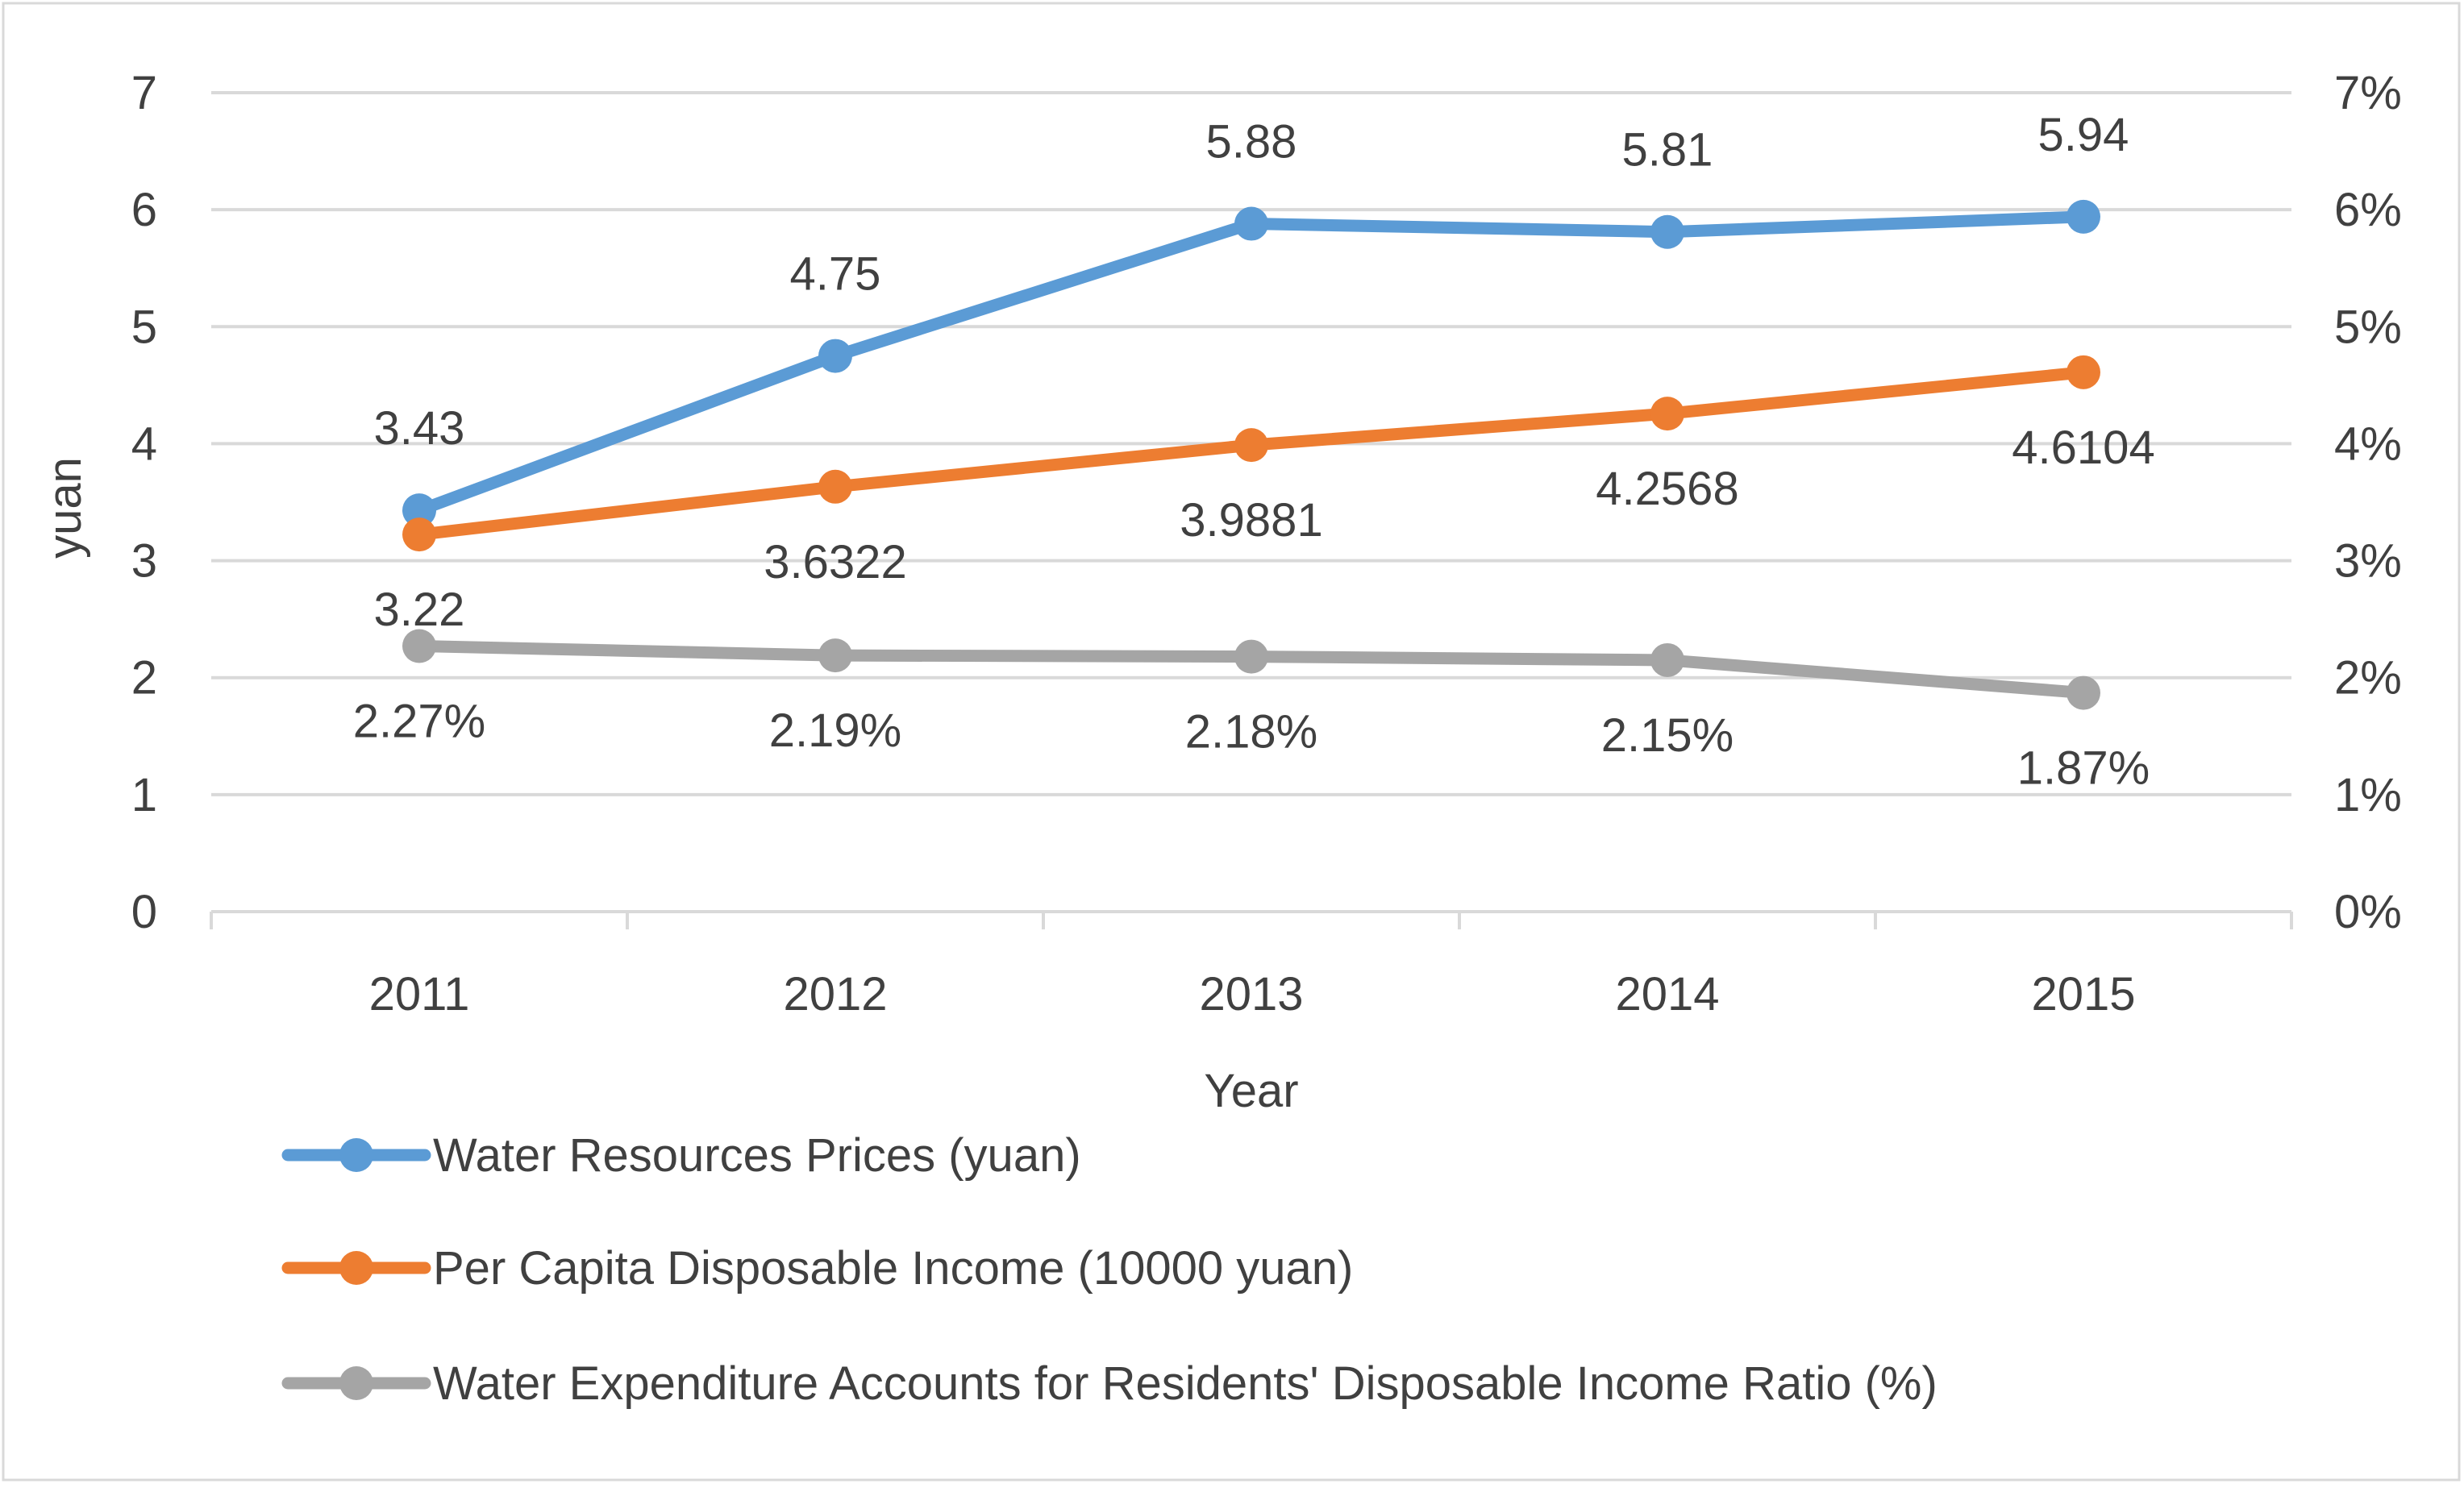  I want to click on y-tick-label: 2, so click(144, 678).